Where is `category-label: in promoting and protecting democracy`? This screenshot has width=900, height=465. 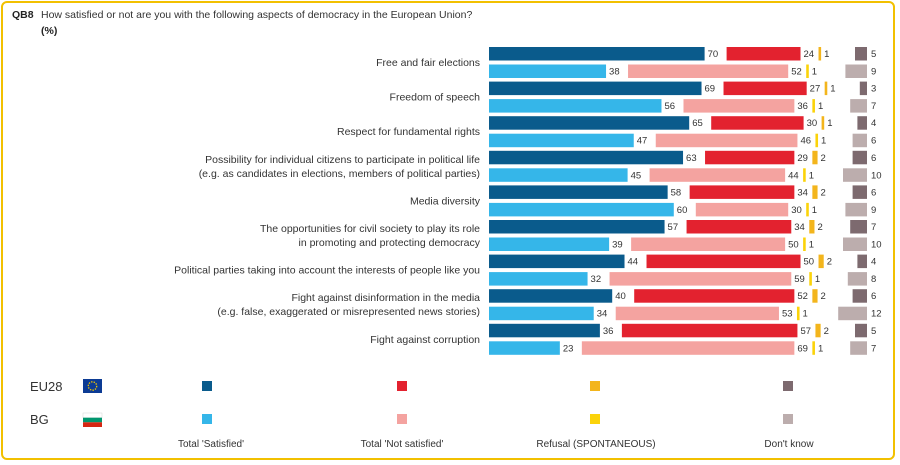 category-label: in promoting and protecting democracy is located at coordinates (389, 243).